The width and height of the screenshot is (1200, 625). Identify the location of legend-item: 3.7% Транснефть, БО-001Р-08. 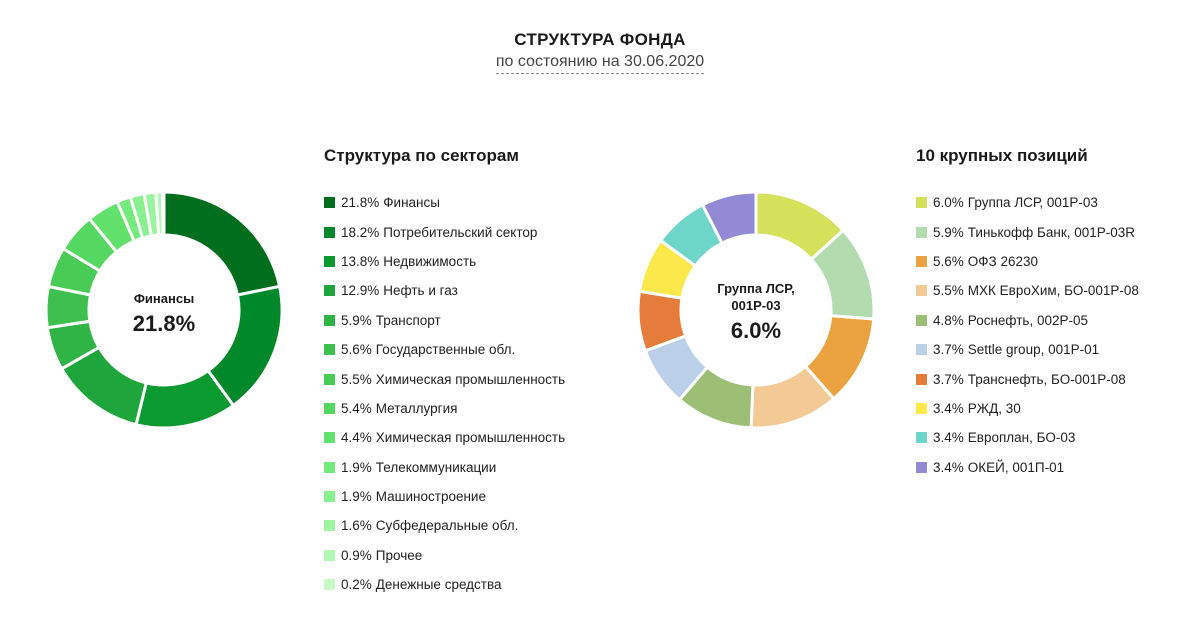
(1027, 378).